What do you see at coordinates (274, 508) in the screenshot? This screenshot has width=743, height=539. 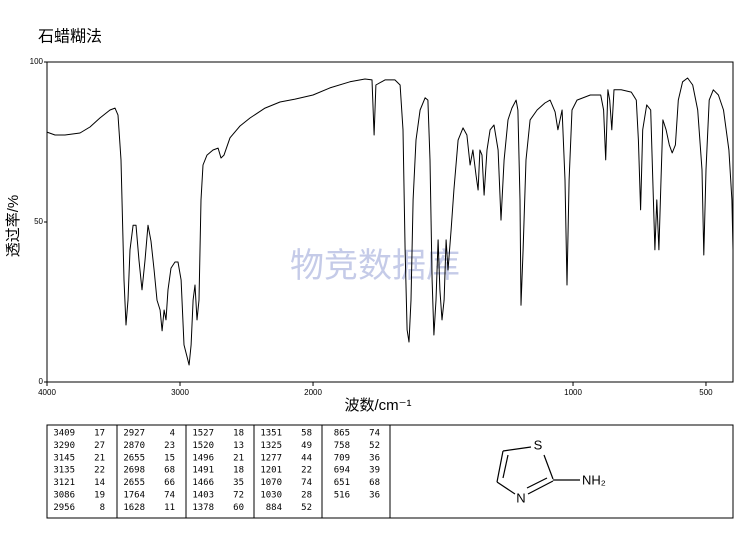 I see `peak-wavenumber: 884` at bounding box center [274, 508].